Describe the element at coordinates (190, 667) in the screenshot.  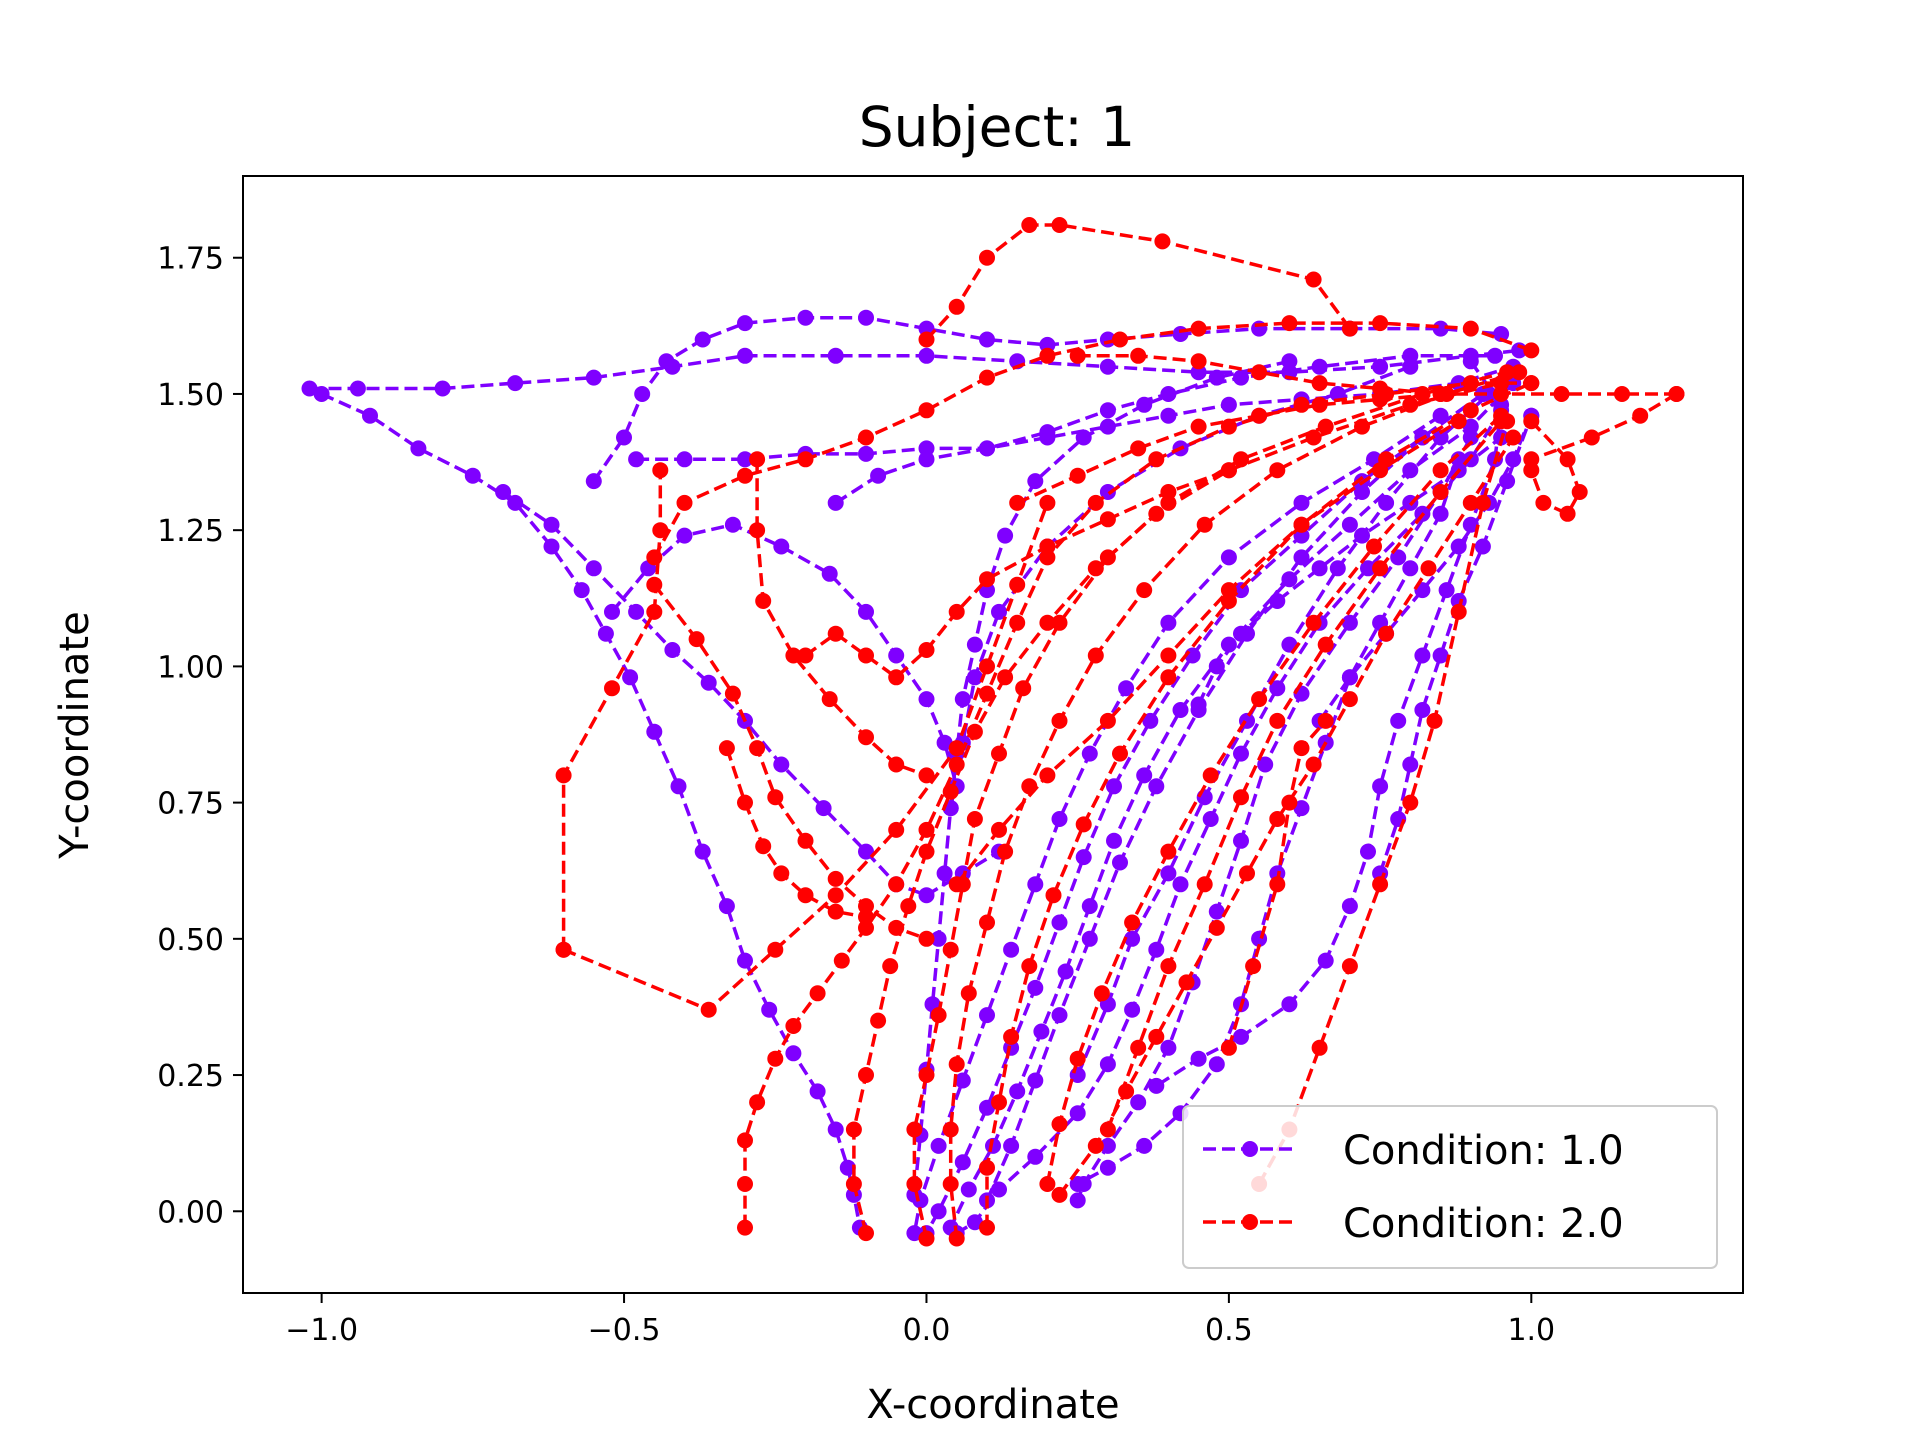
I see `y-tick-label: 1.00` at that location.